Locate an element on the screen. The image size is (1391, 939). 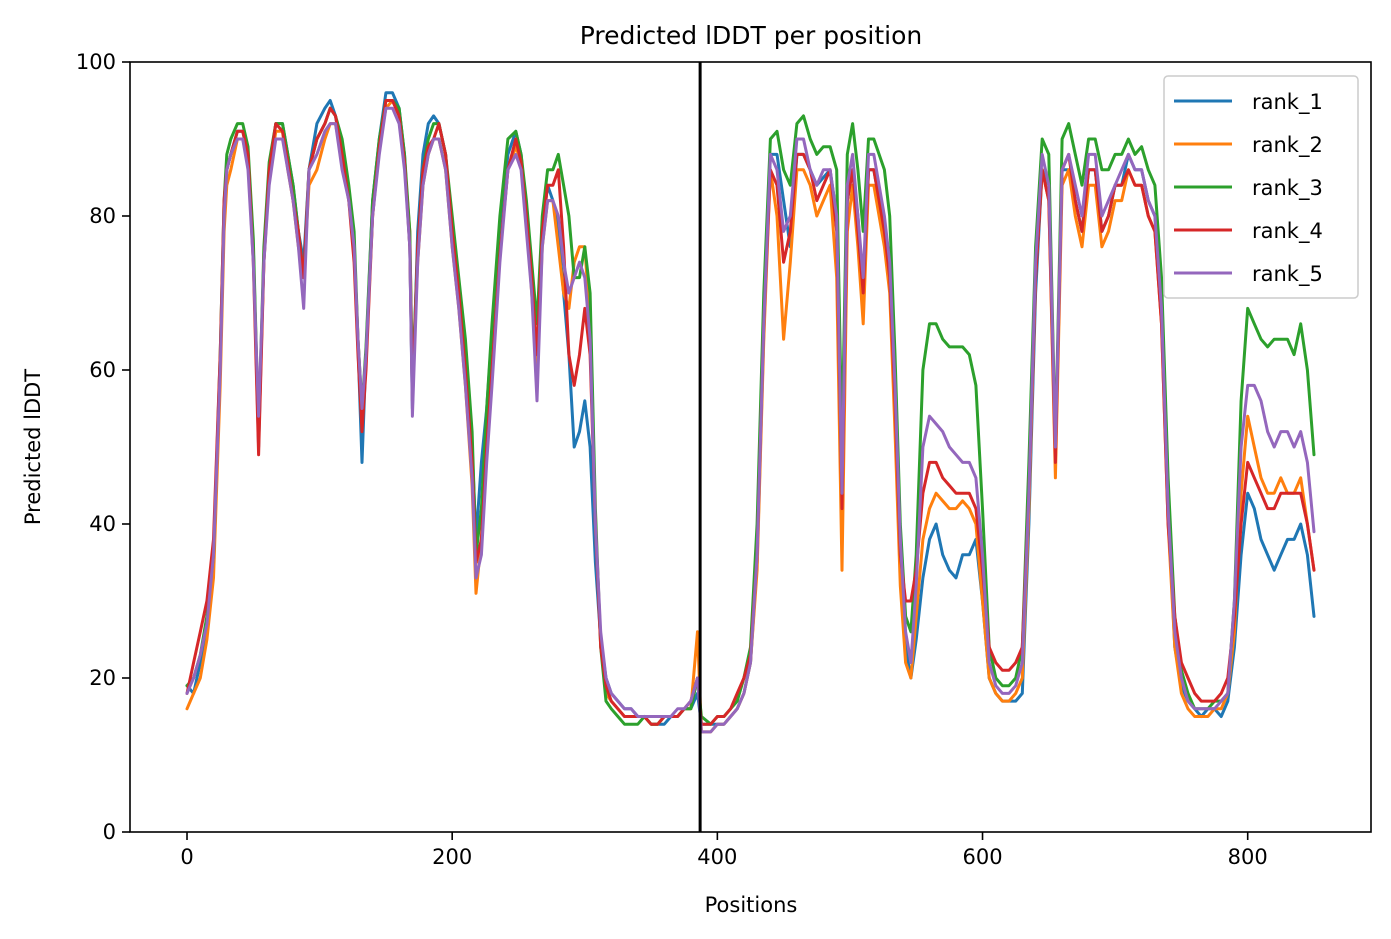
legend-box is located at coordinates (1261, 187).